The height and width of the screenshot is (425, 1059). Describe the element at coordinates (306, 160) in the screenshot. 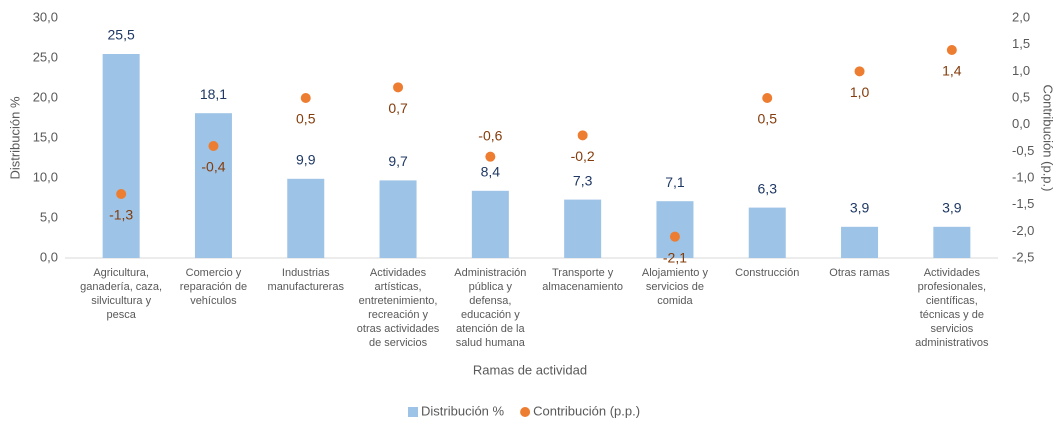

I see `bar-value-label: 9,9` at that location.